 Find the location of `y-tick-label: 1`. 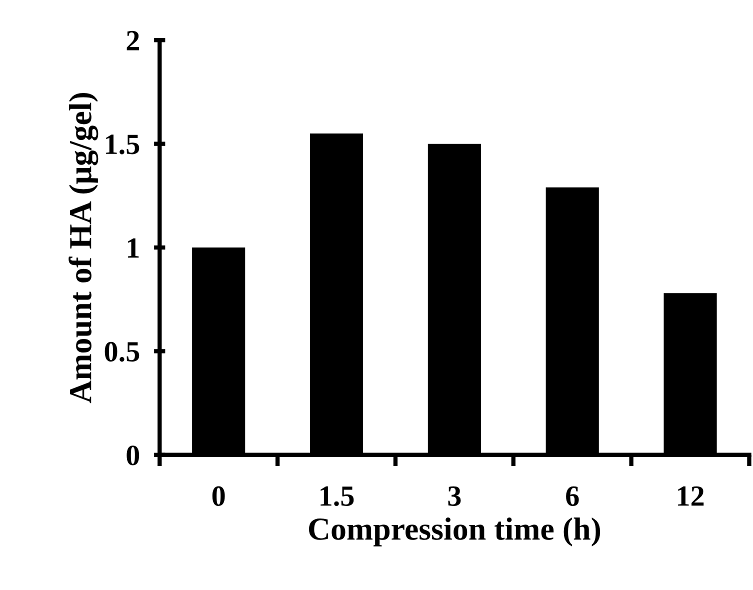

y-tick-label: 1 is located at coordinates (133, 248).